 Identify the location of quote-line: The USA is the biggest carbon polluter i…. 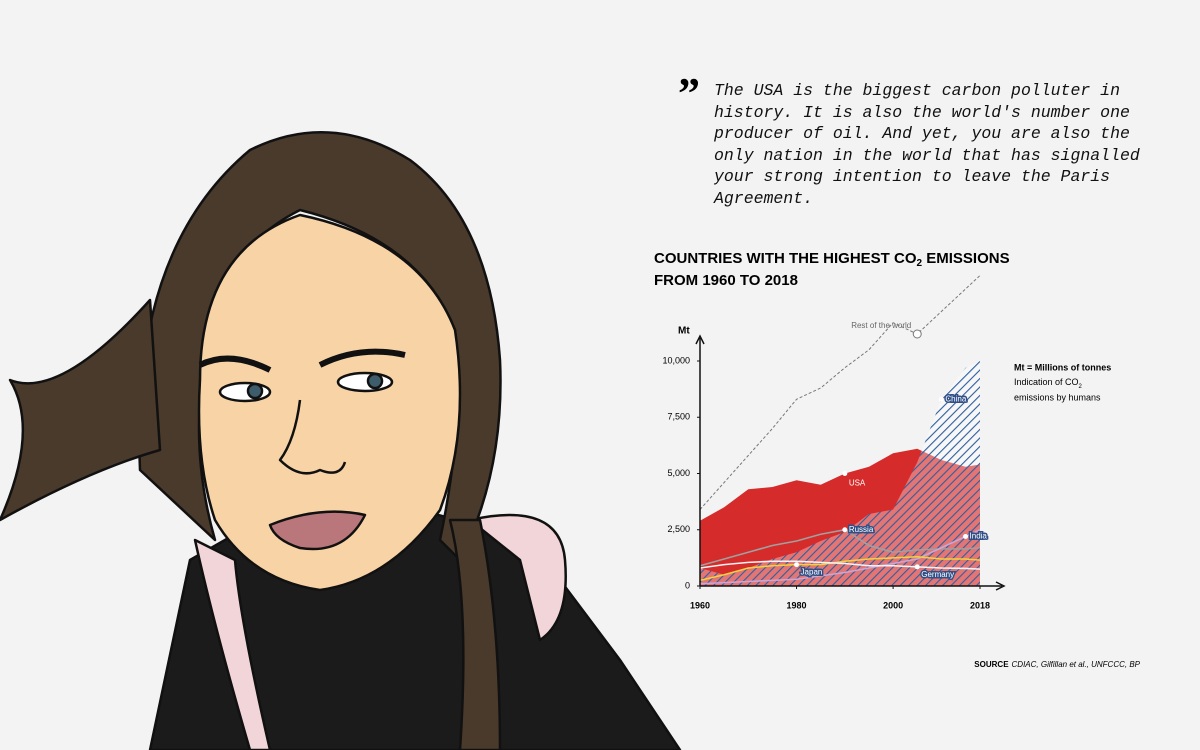
(917, 90).